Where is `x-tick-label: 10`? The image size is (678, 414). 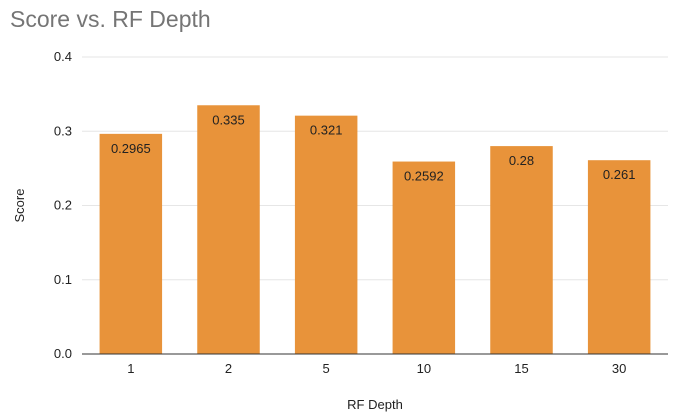
x-tick-label: 10 is located at coordinates (424, 368).